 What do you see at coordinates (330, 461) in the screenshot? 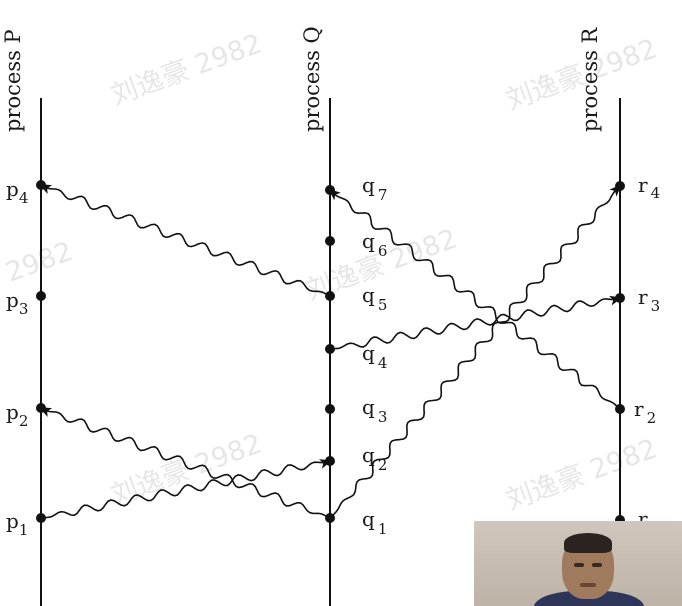
I see `event-dot-q2` at bounding box center [330, 461].